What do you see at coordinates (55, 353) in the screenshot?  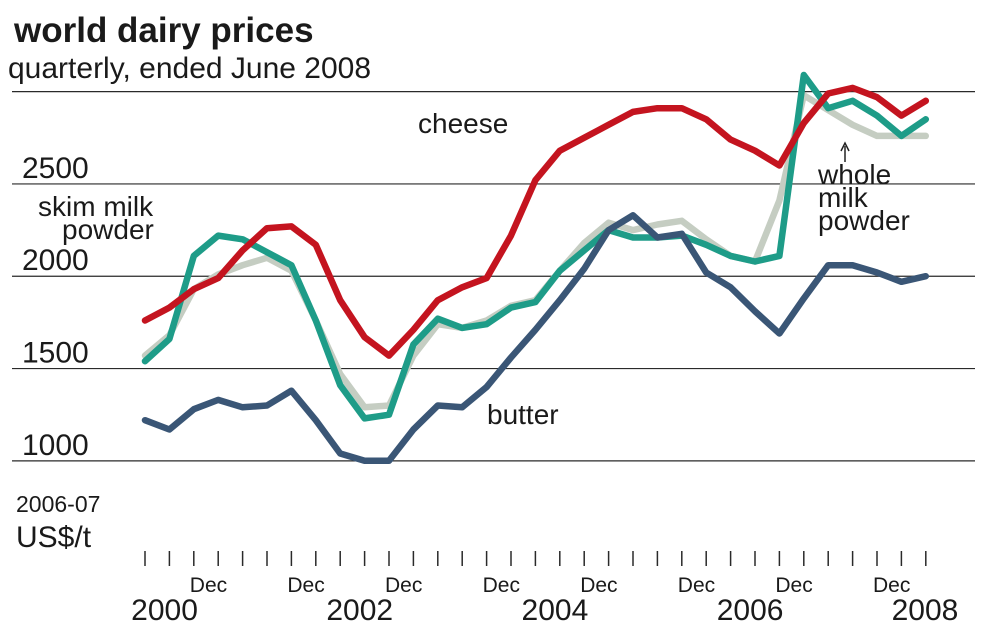 I see `y-tick-label: 1500` at bounding box center [55, 353].